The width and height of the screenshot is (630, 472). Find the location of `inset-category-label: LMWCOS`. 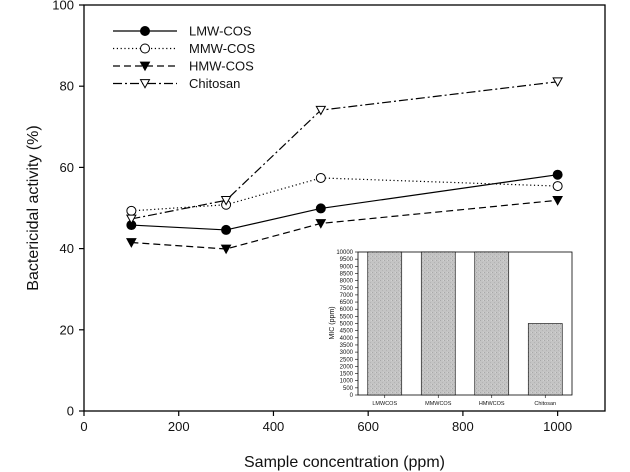

inset-category-label: LMWCOS is located at coordinates (384, 404).